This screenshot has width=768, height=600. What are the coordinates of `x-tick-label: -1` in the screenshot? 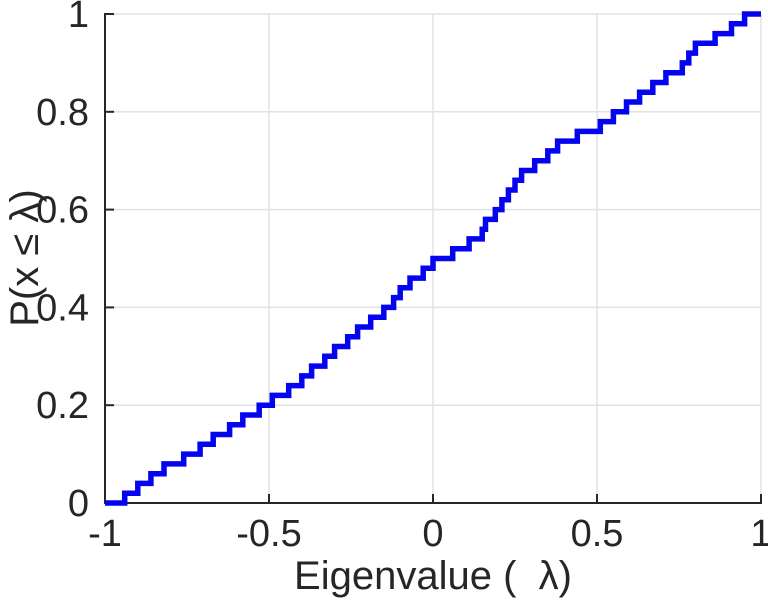 It's located at (105, 534).